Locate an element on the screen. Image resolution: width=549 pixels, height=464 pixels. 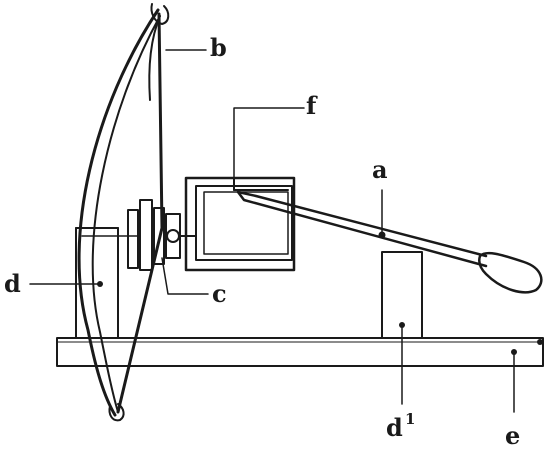
label-f: f is located at coordinates (312, 105).